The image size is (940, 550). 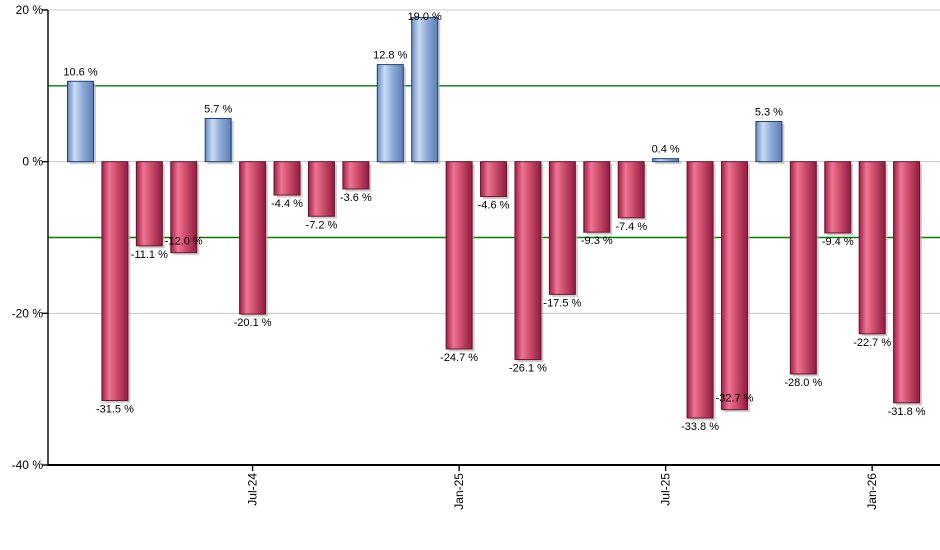 I want to click on bar-value-label: 0.4 %, so click(x=666, y=150).